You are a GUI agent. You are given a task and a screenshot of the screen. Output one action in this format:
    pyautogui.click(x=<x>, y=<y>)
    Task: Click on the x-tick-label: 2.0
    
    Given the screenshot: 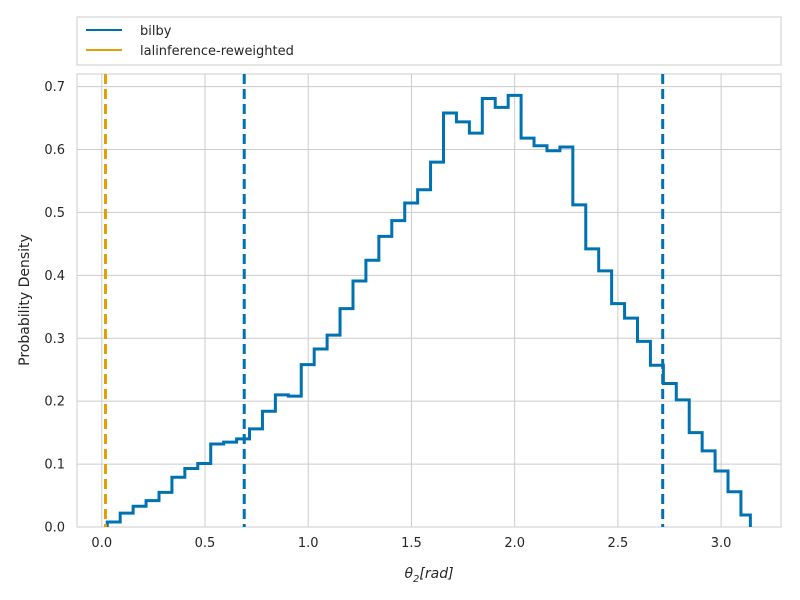 What is the action you would take?
    pyautogui.click(x=514, y=543)
    